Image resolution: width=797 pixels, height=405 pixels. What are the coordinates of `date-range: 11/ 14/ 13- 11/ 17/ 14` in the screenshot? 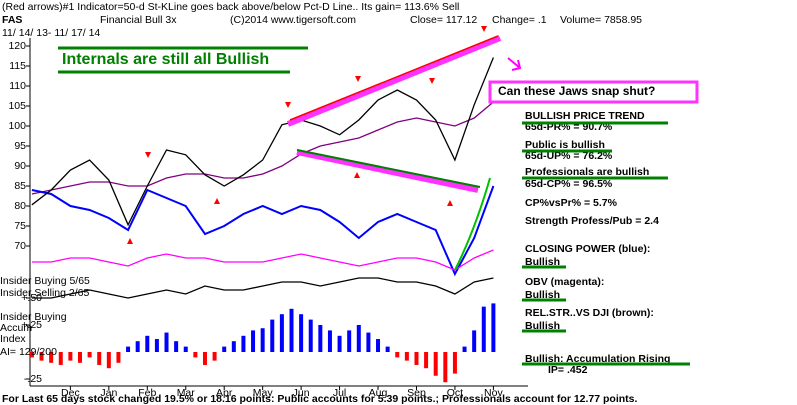 It's located at (51, 33).